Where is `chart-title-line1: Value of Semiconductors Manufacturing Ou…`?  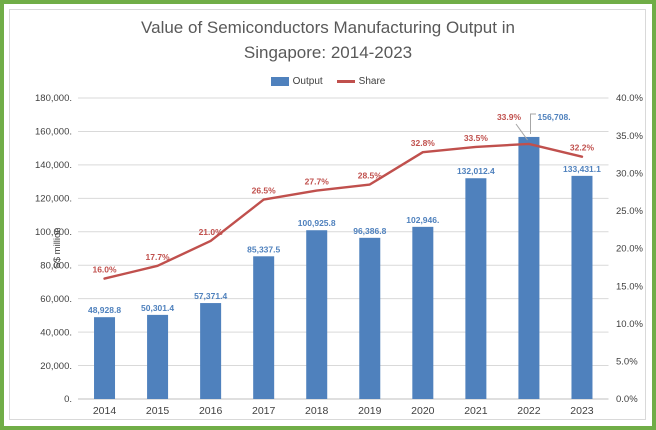 chart-title-line1: Value of Semiconductors Manufacturing Ou… is located at coordinates (328, 27).